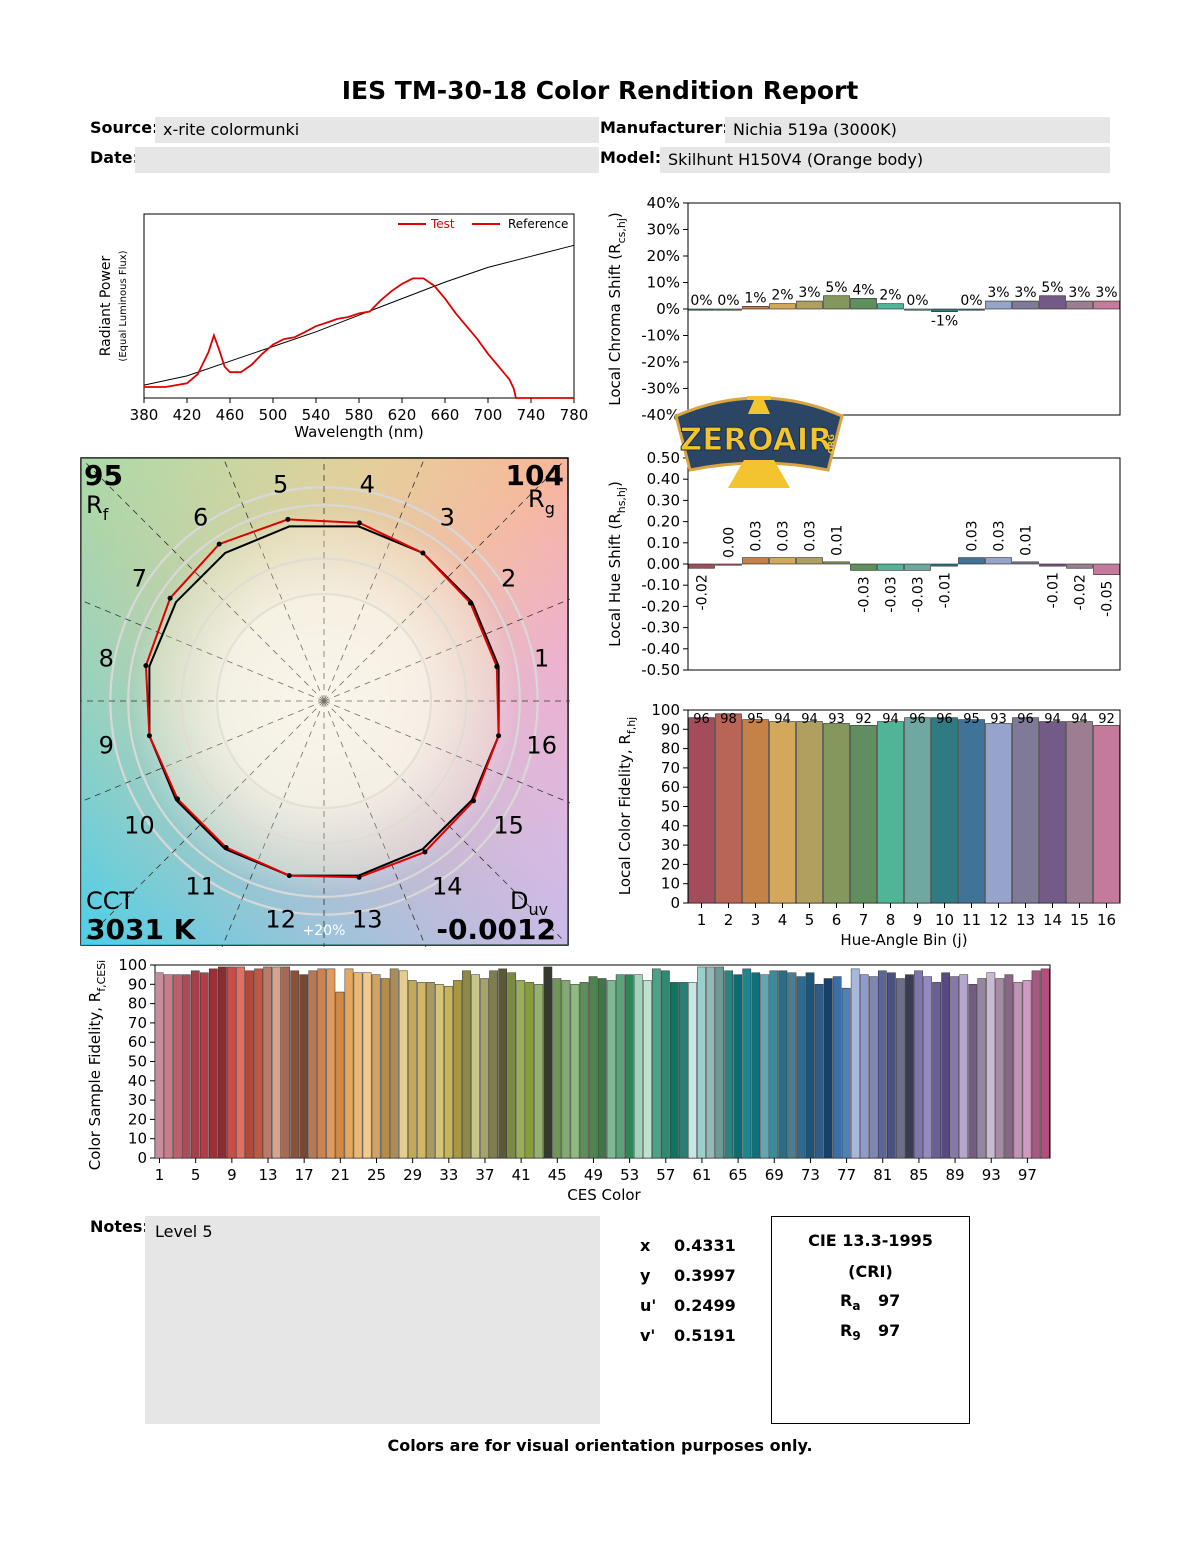  Describe the element at coordinates (340, 1175) in the screenshot. I see `ces-xtick-label: 21` at that location.